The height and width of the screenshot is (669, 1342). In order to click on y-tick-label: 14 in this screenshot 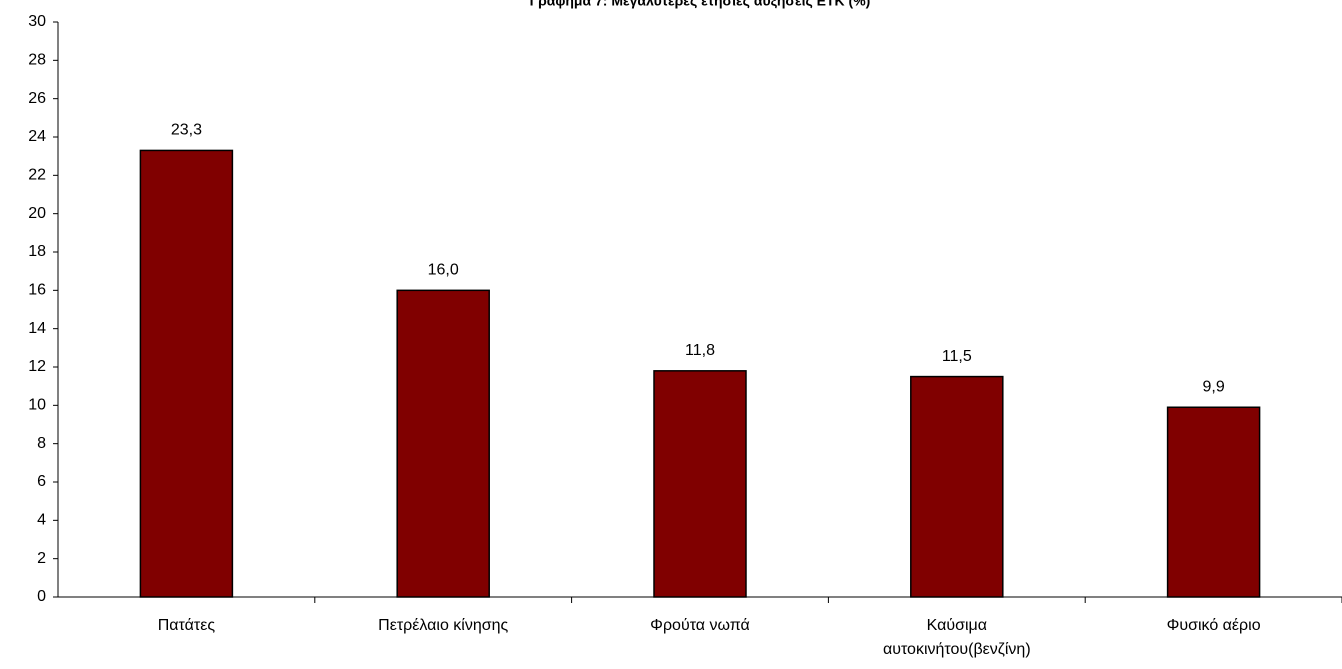, I will do `click(37, 328)`.